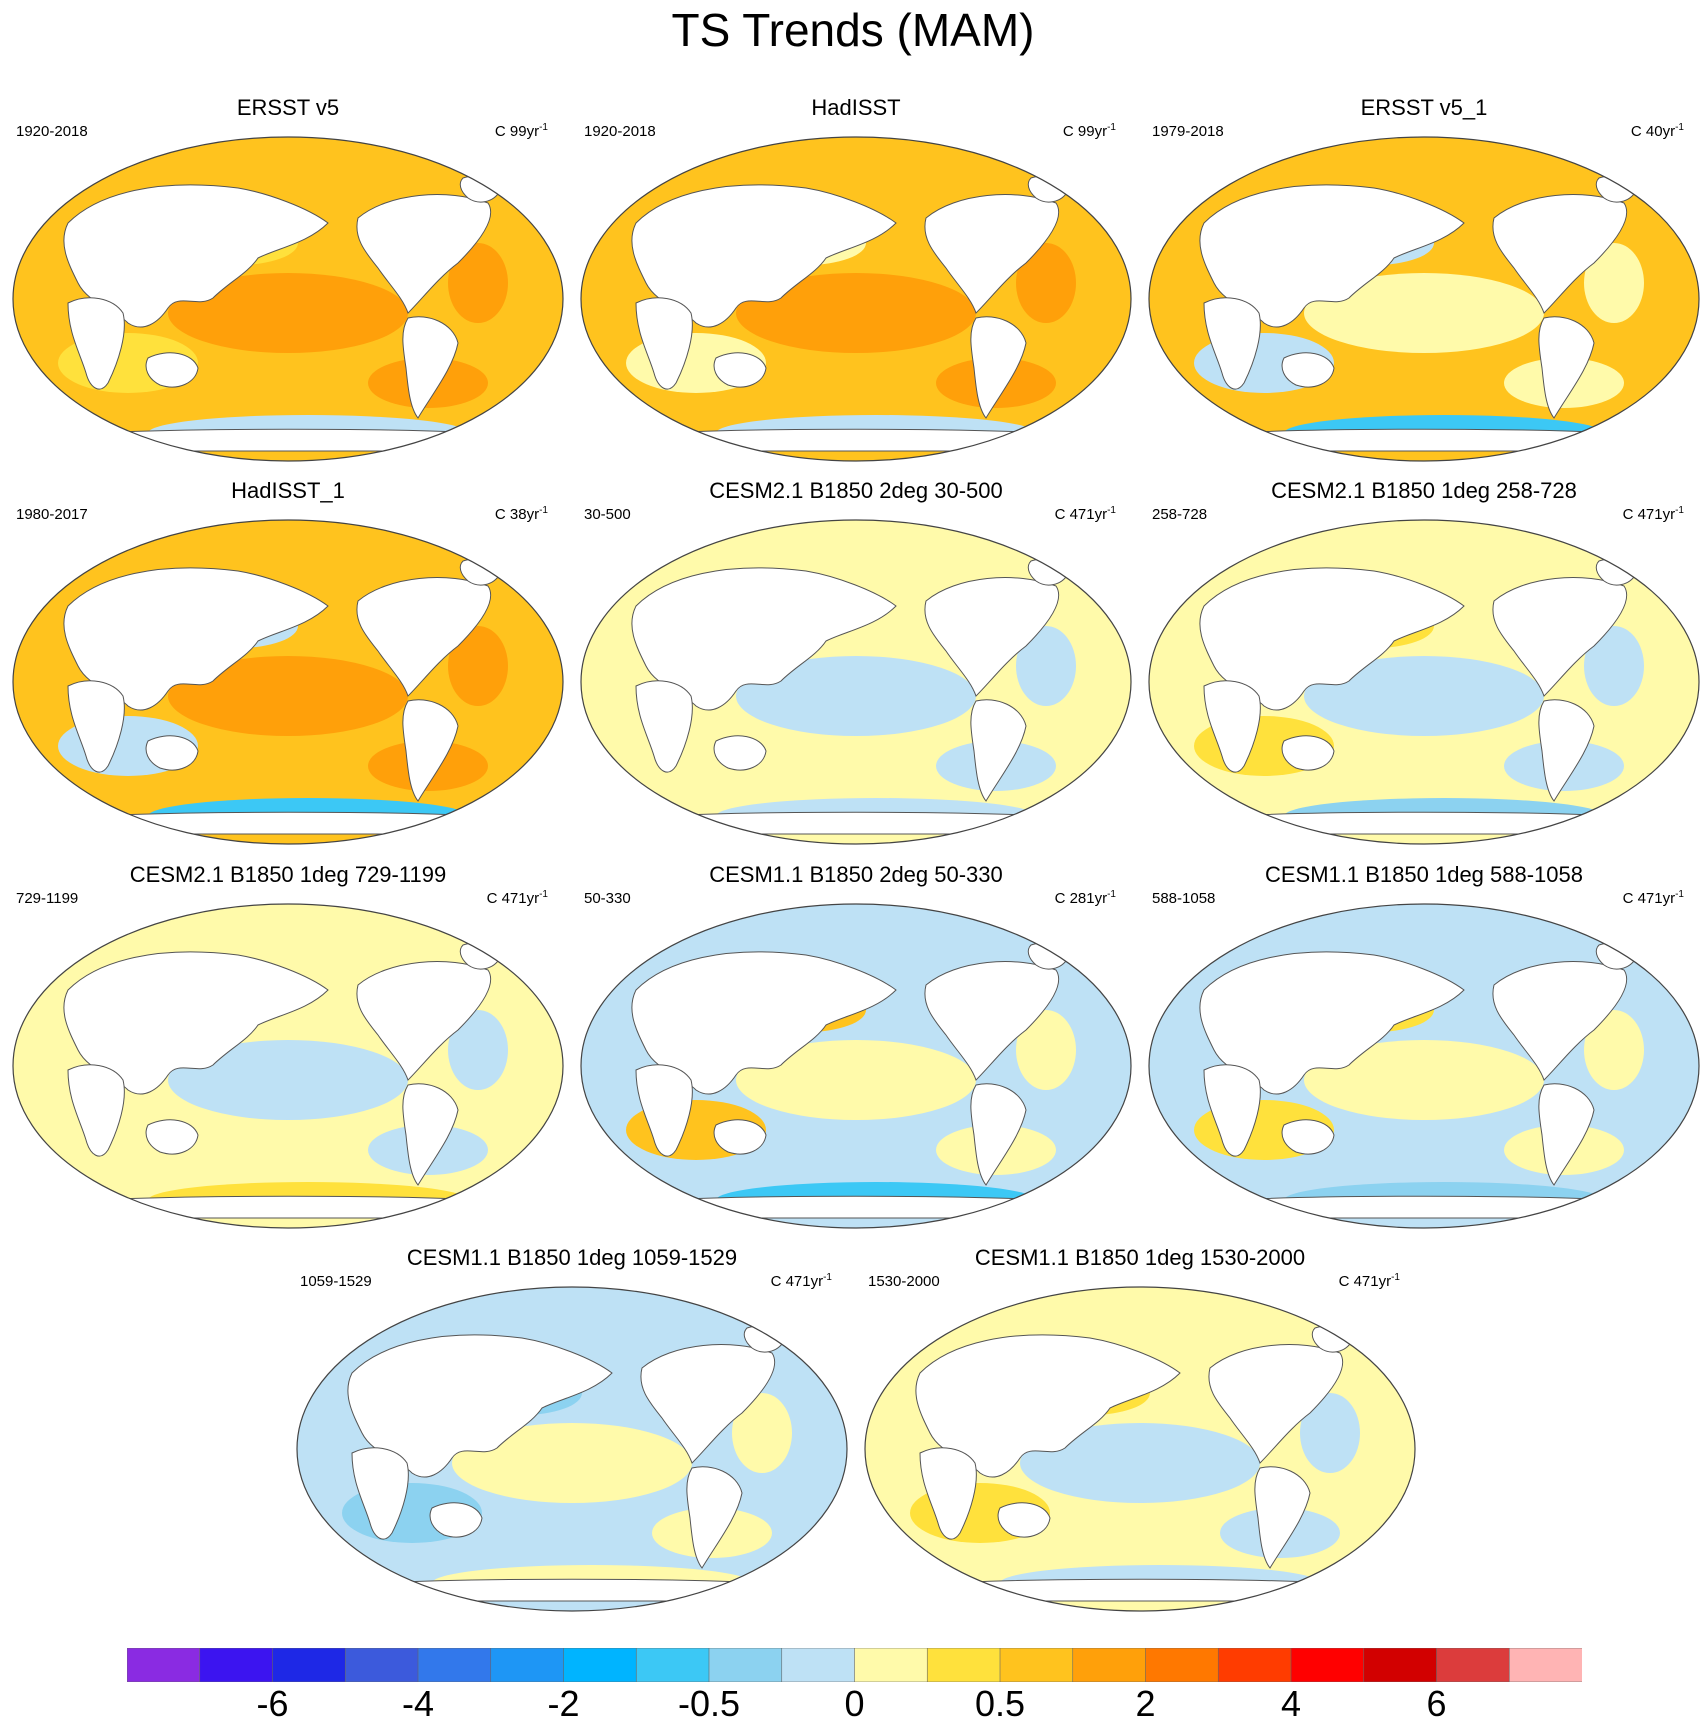 The image size is (1706, 1727). Describe the element at coordinates (1424, 107) in the screenshot. I see `panel-title: ERSST v5_1` at that location.